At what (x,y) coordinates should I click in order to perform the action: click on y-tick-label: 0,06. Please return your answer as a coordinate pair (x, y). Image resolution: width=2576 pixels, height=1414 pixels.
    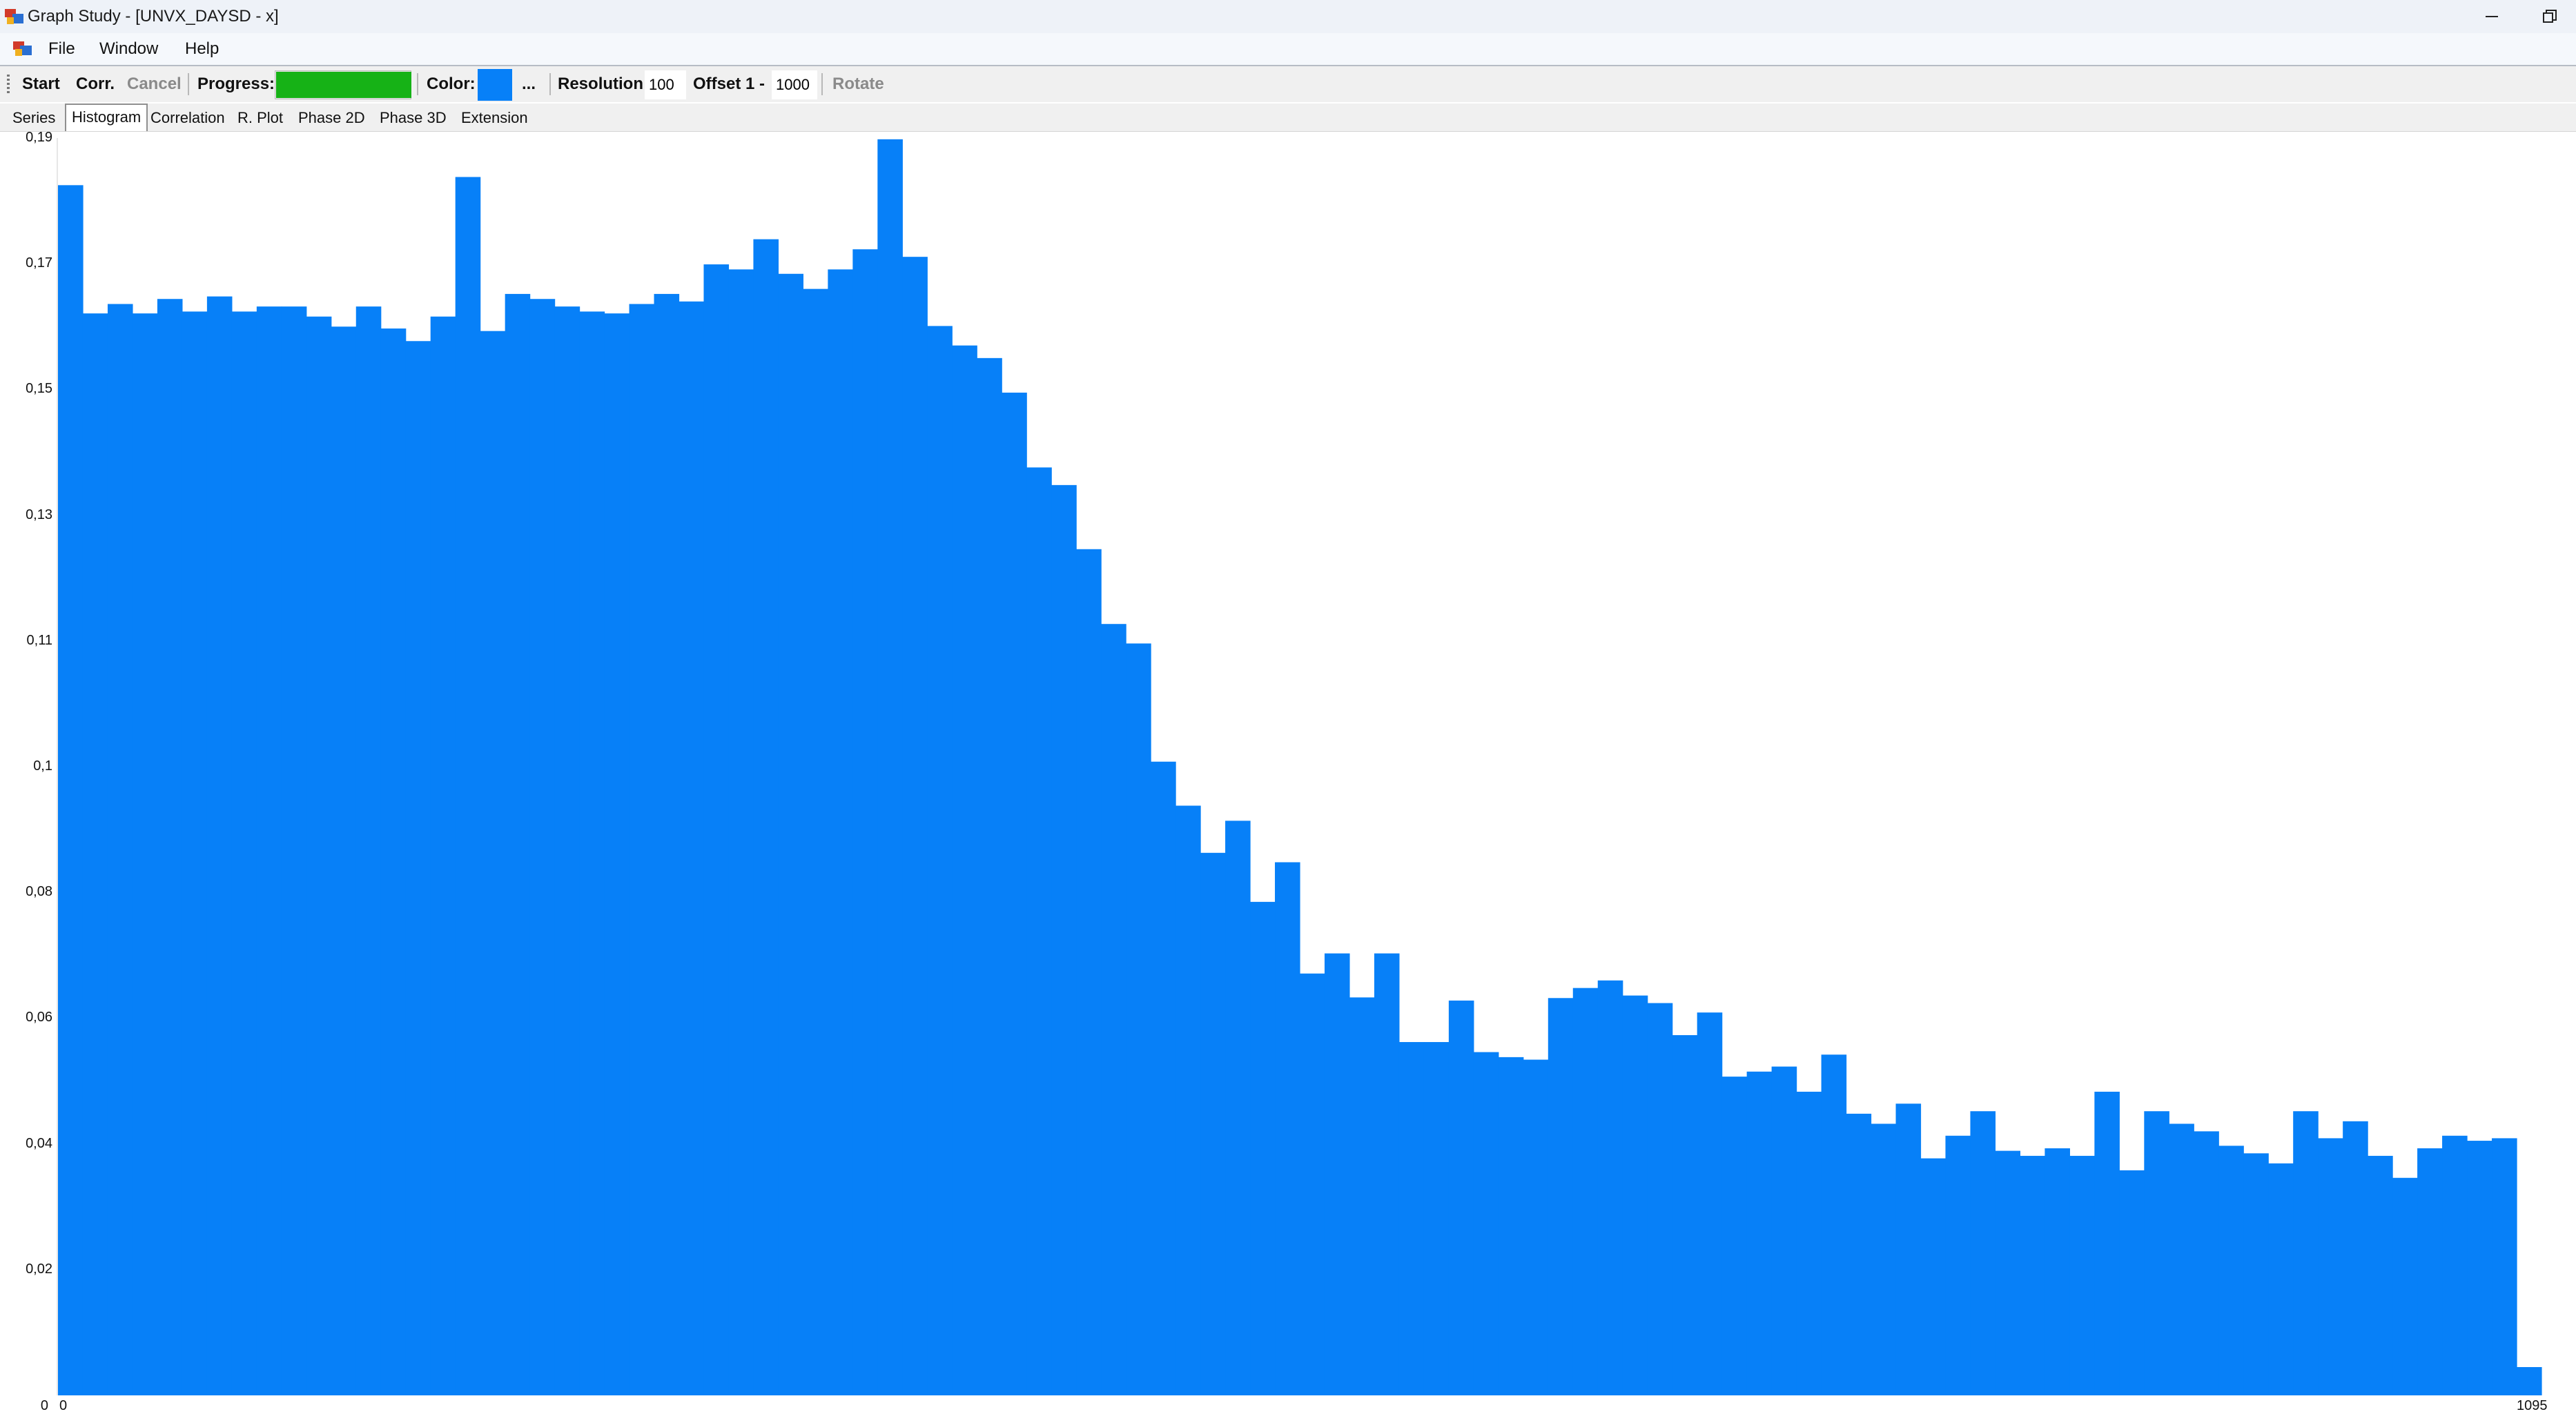
    Looking at the image, I should click on (39, 1017).